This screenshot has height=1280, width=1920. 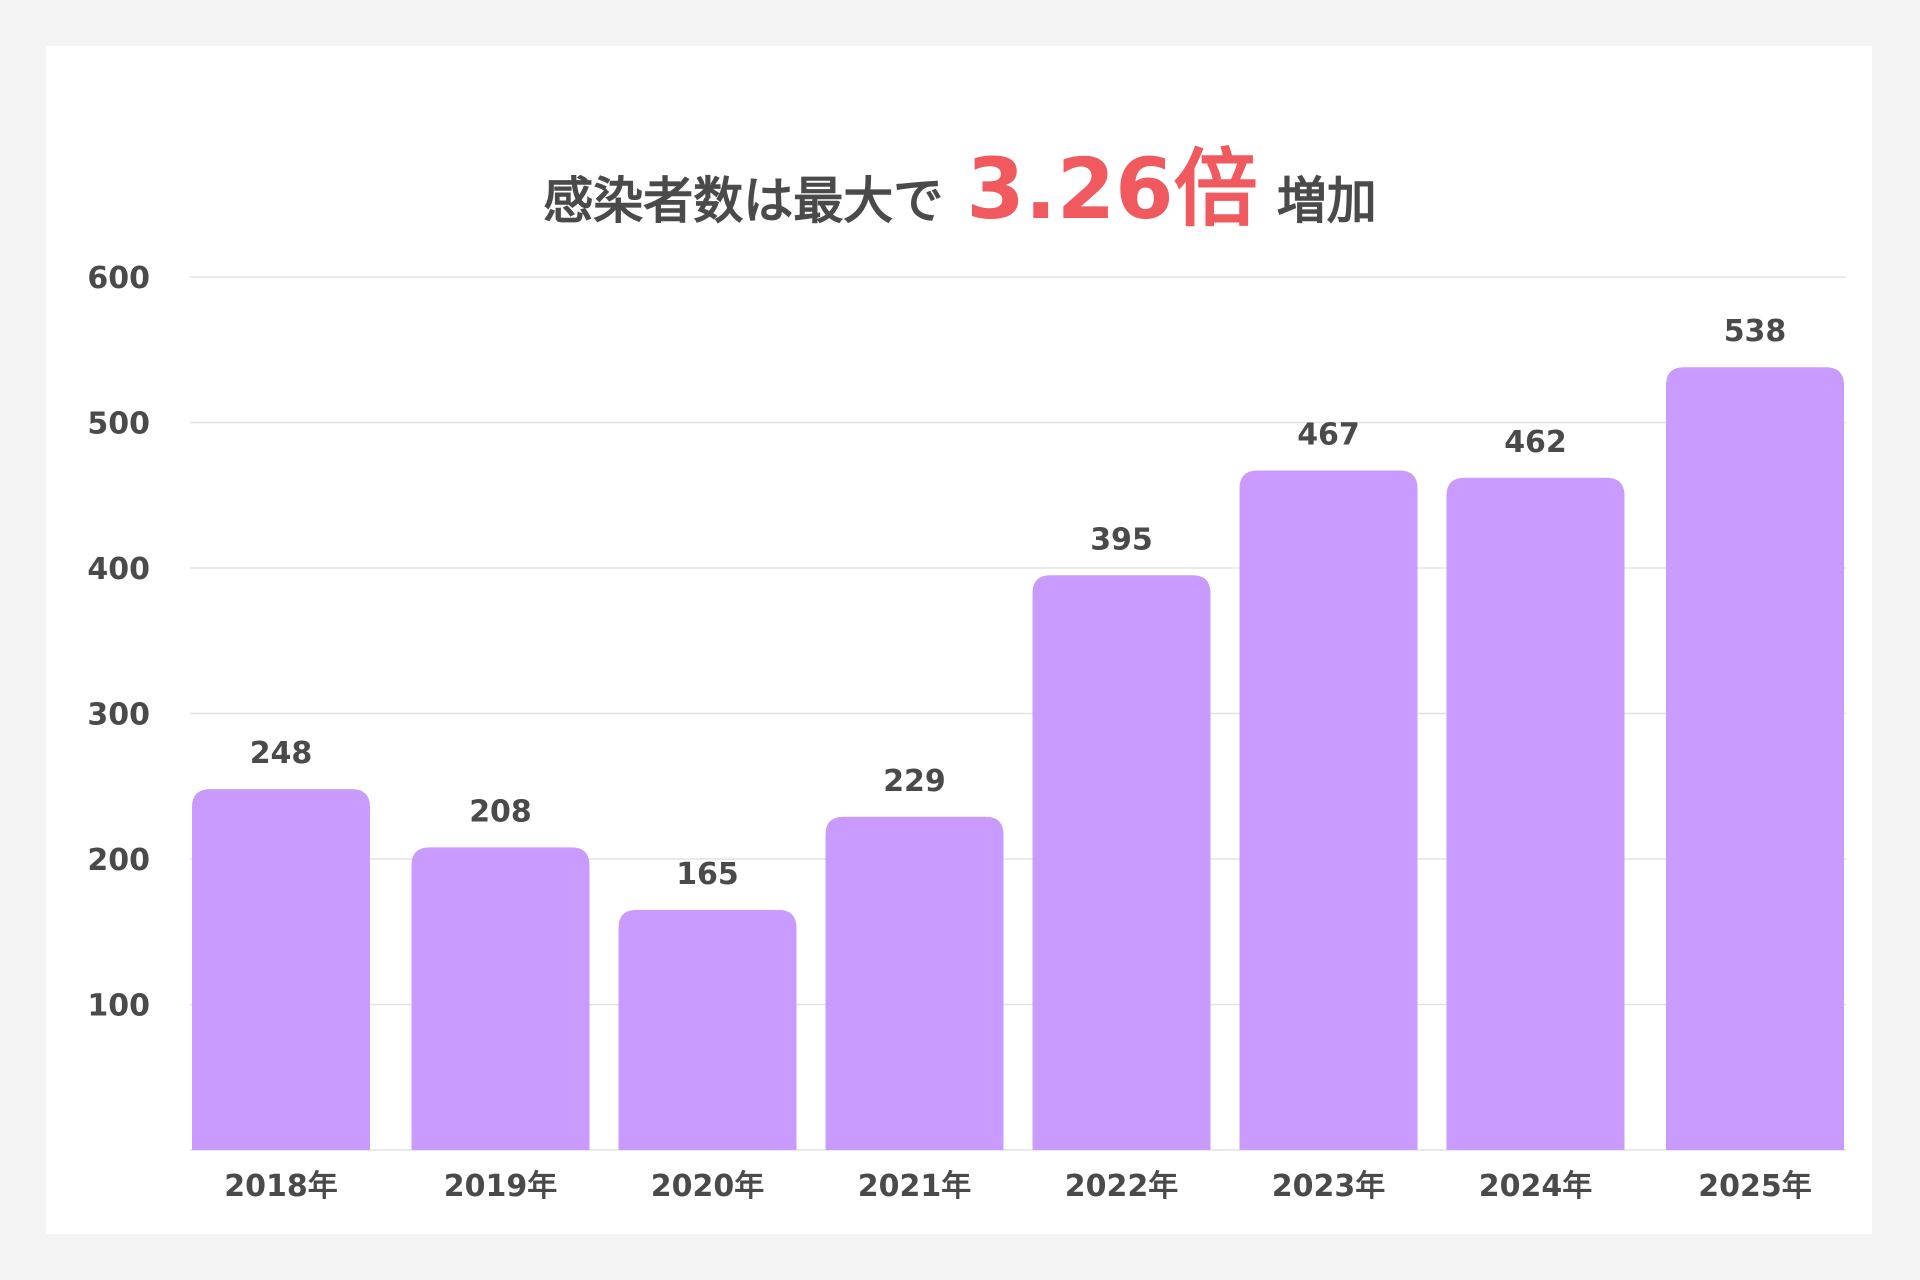 I want to click on x-tick-label: 2018年, so click(x=281, y=1186).